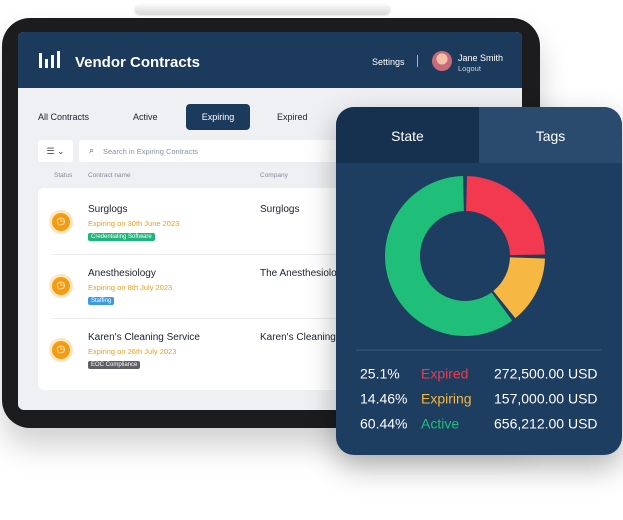  Describe the element at coordinates (122, 273) in the screenshot. I see `contract-name: Anesthesiology` at that location.